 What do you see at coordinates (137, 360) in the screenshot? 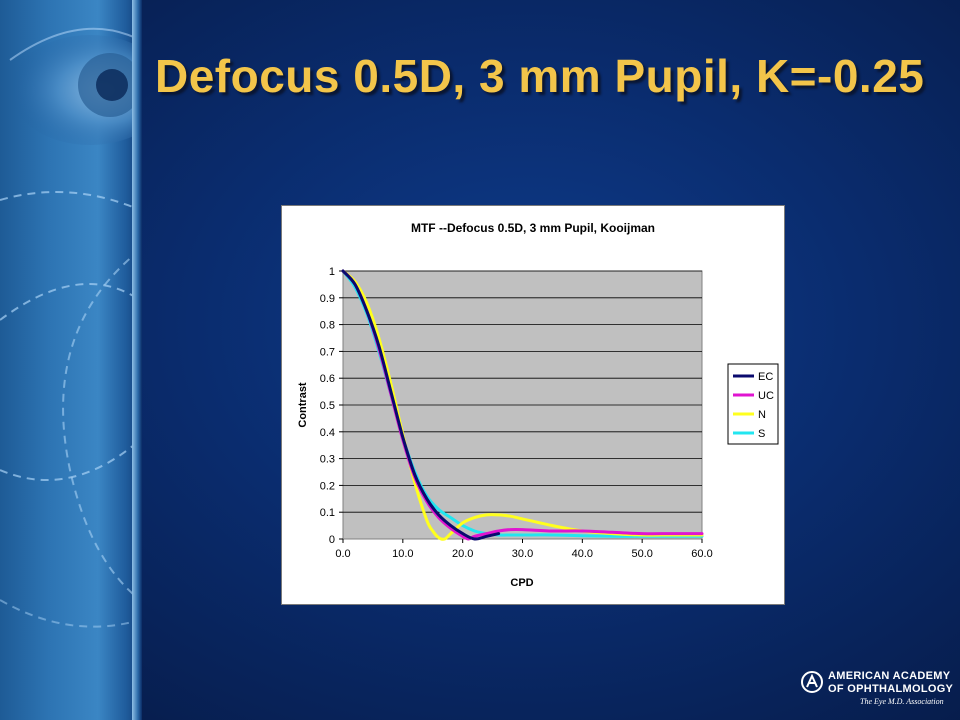
I see `panel-edge-divider` at bounding box center [137, 360].